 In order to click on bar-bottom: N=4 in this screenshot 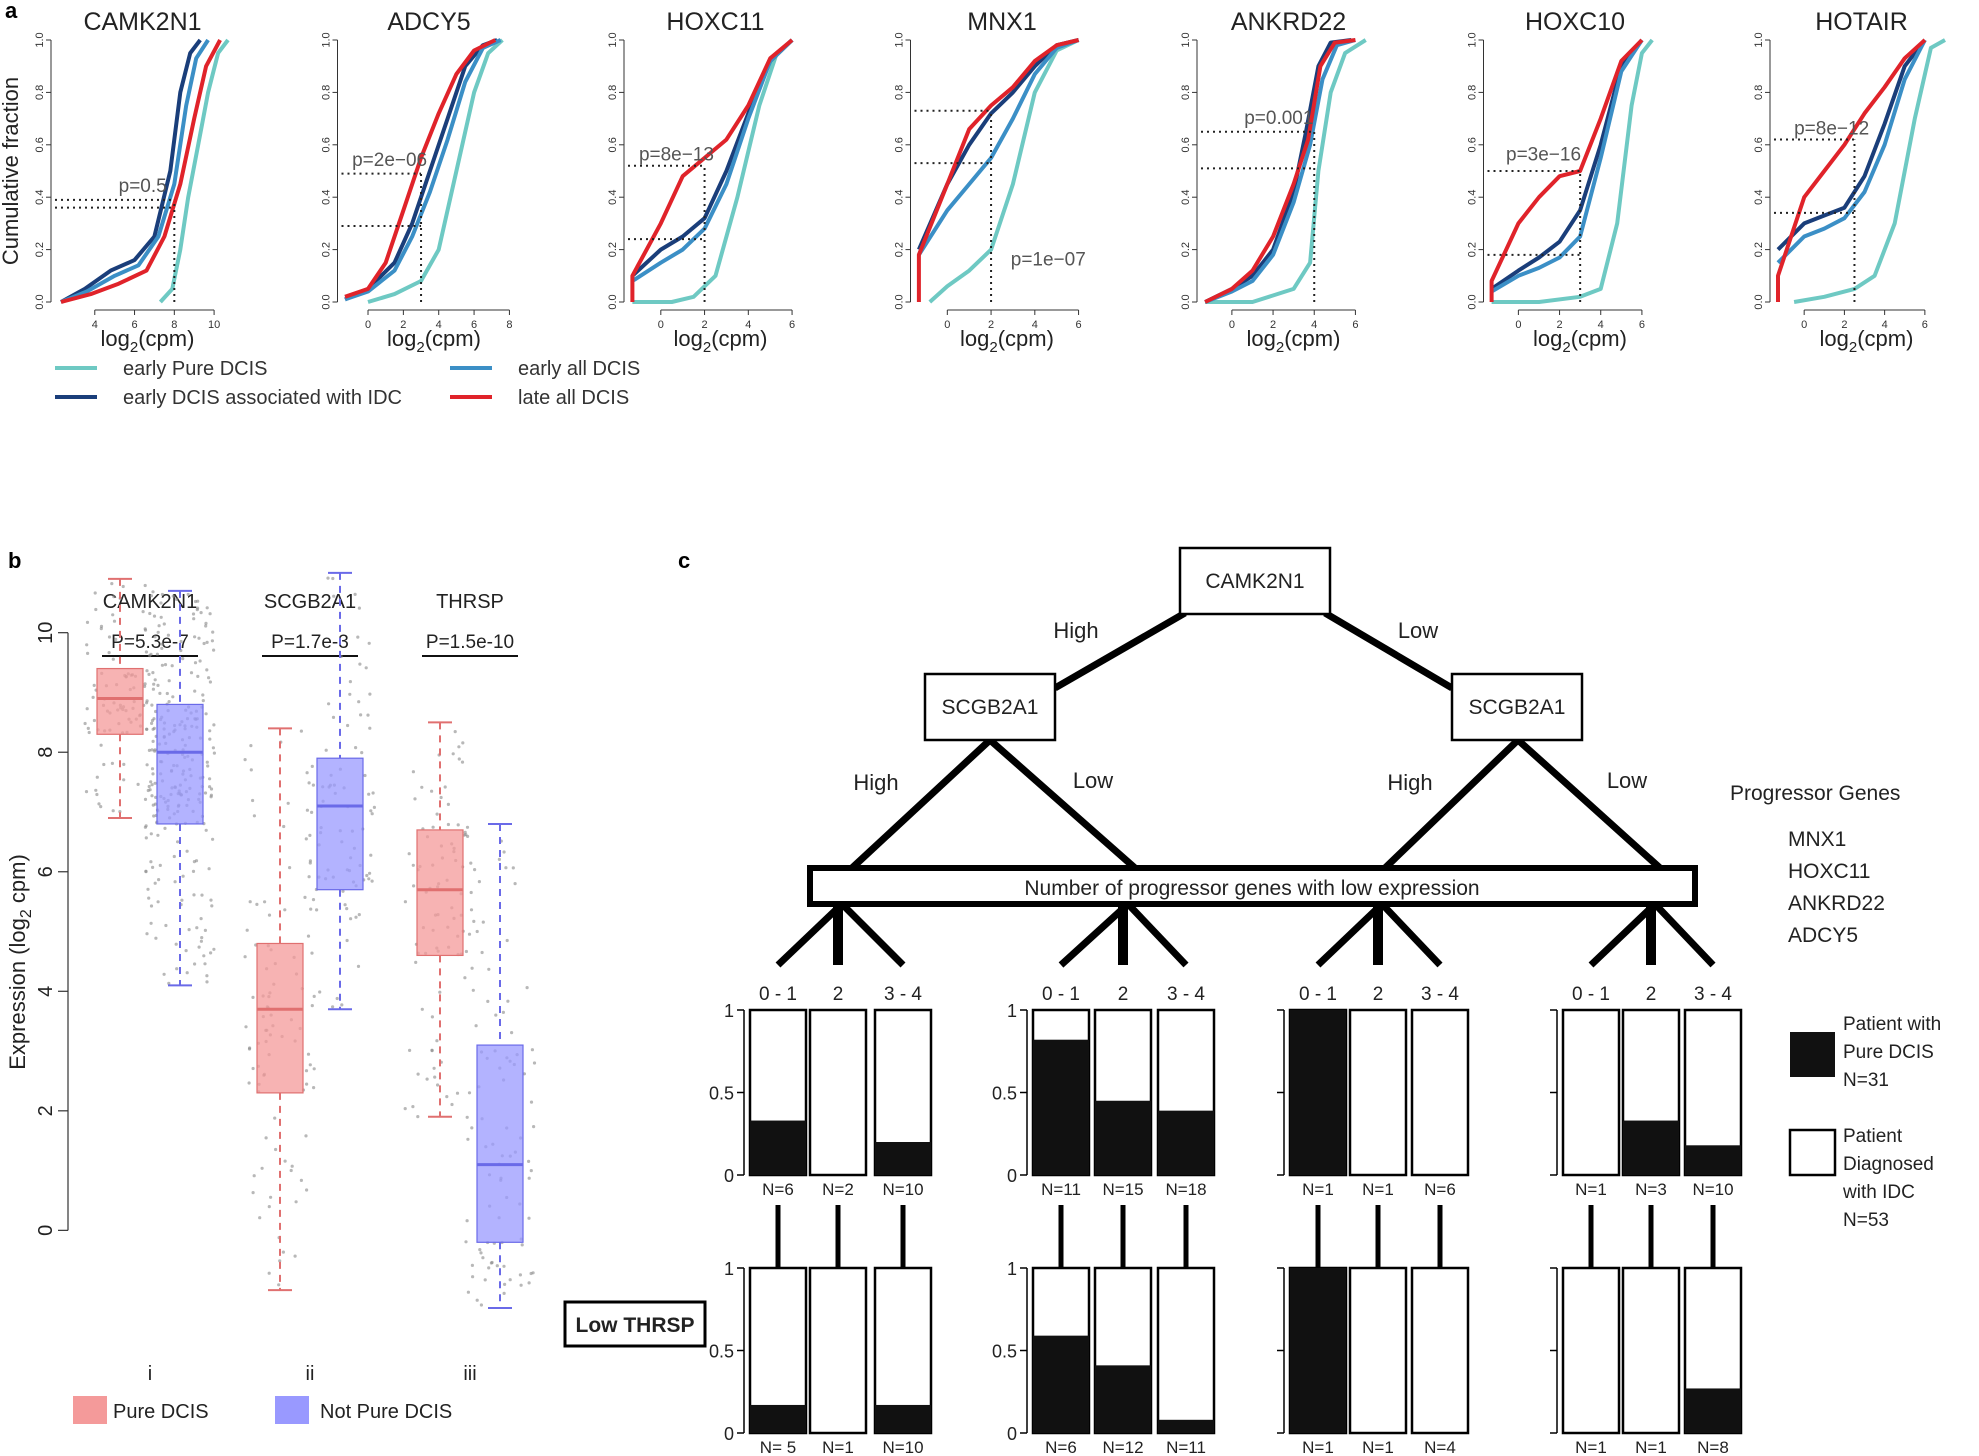, I will do `click(1440, 1361)`.